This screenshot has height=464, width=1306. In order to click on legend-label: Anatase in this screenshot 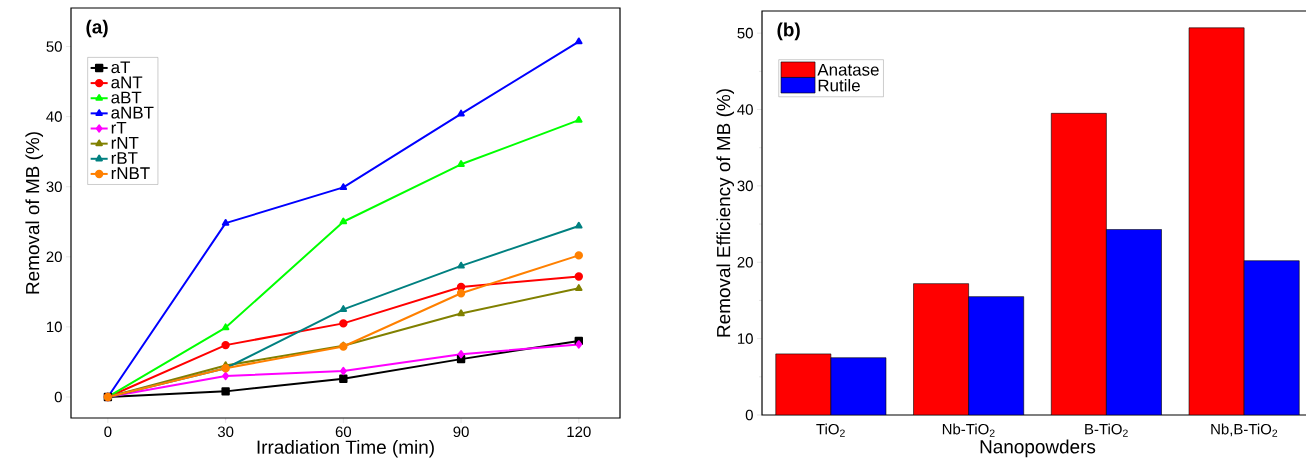, I will do `click(848, 69)`.